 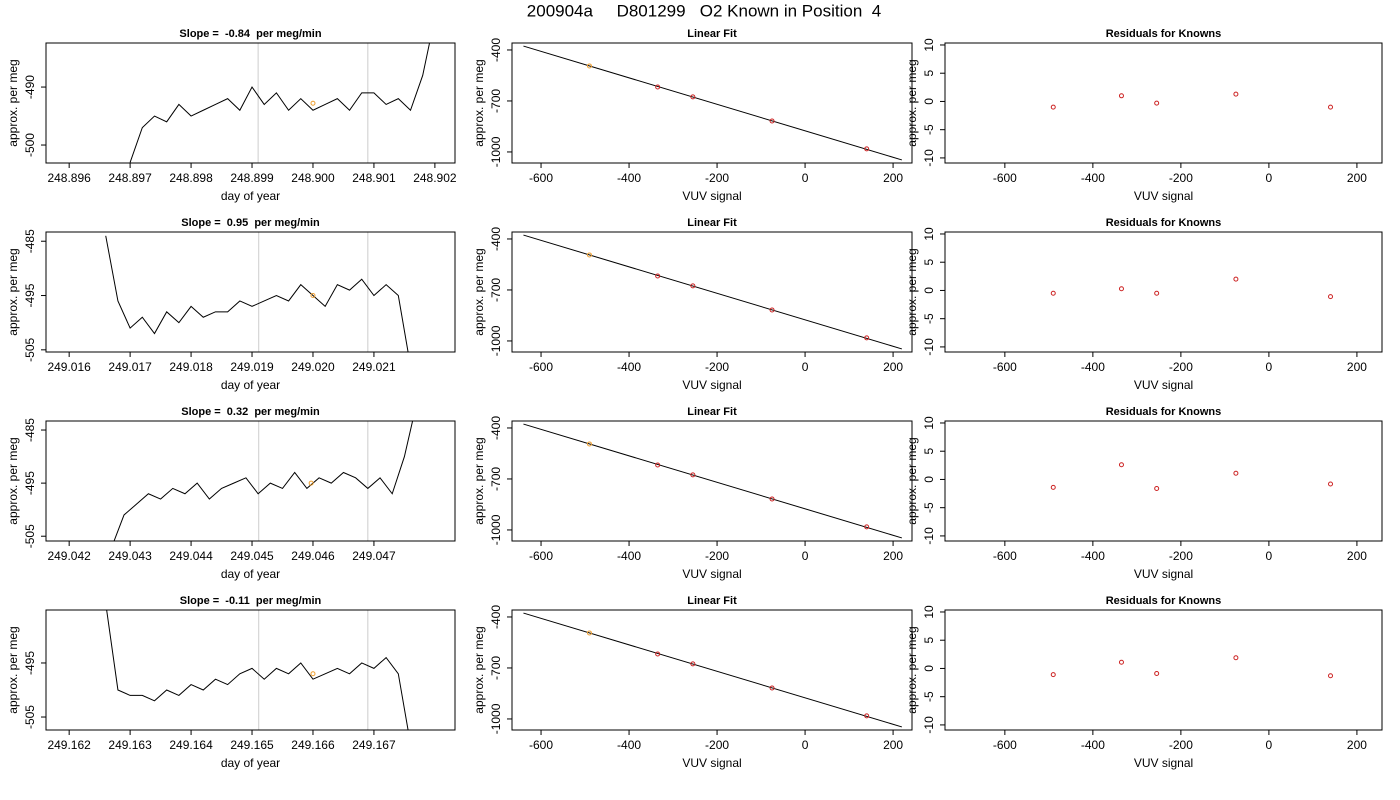 What do you see at coordinates (496, 101) in the screenshot?
I see `y-tick-label: -700` at bounding box center [496, 101].